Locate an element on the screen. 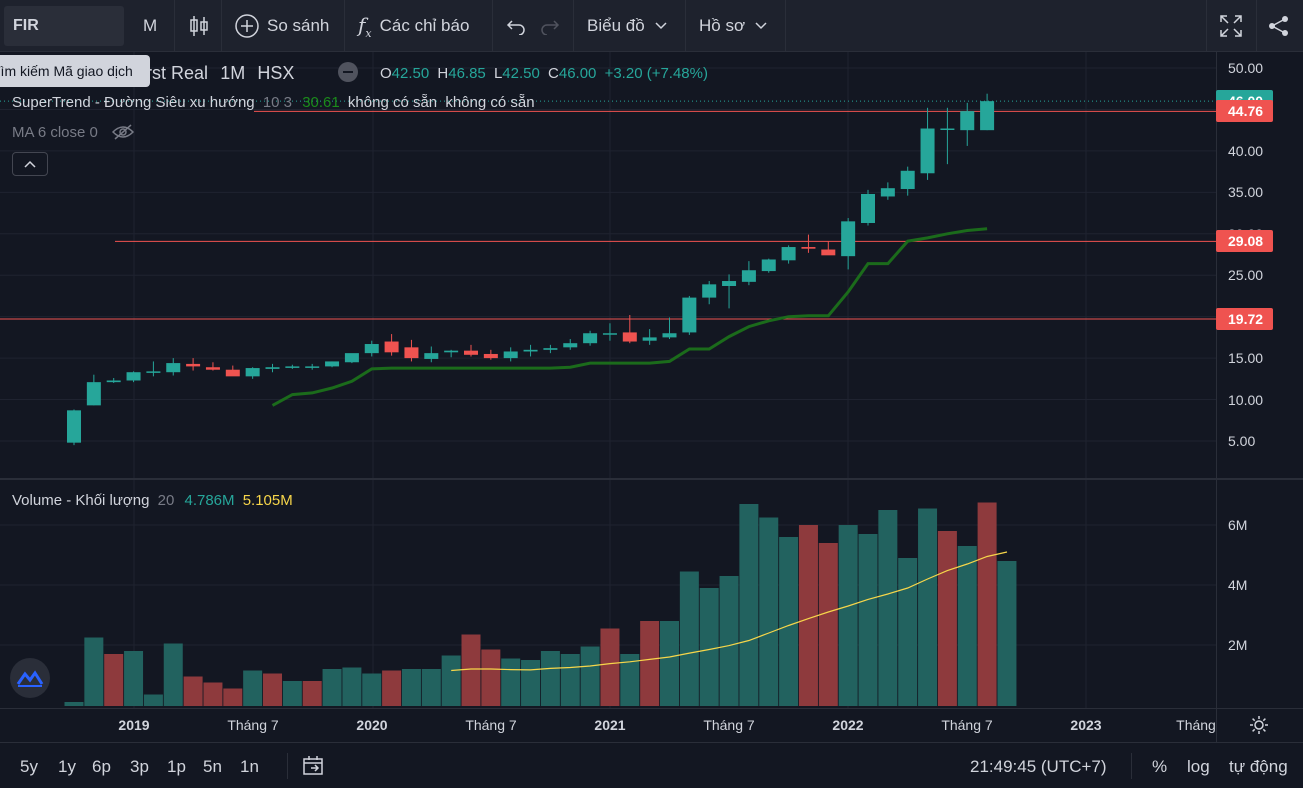  chart-style-button is located at coordinates (199, 26).